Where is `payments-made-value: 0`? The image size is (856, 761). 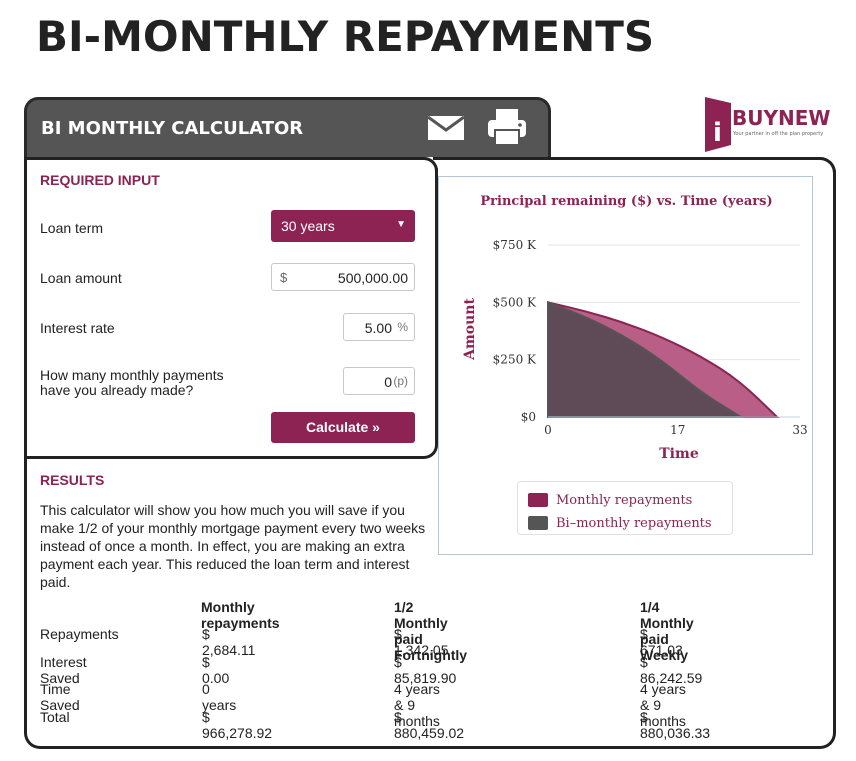
payments-made-value: 0 is located at coordinates (388, 382).